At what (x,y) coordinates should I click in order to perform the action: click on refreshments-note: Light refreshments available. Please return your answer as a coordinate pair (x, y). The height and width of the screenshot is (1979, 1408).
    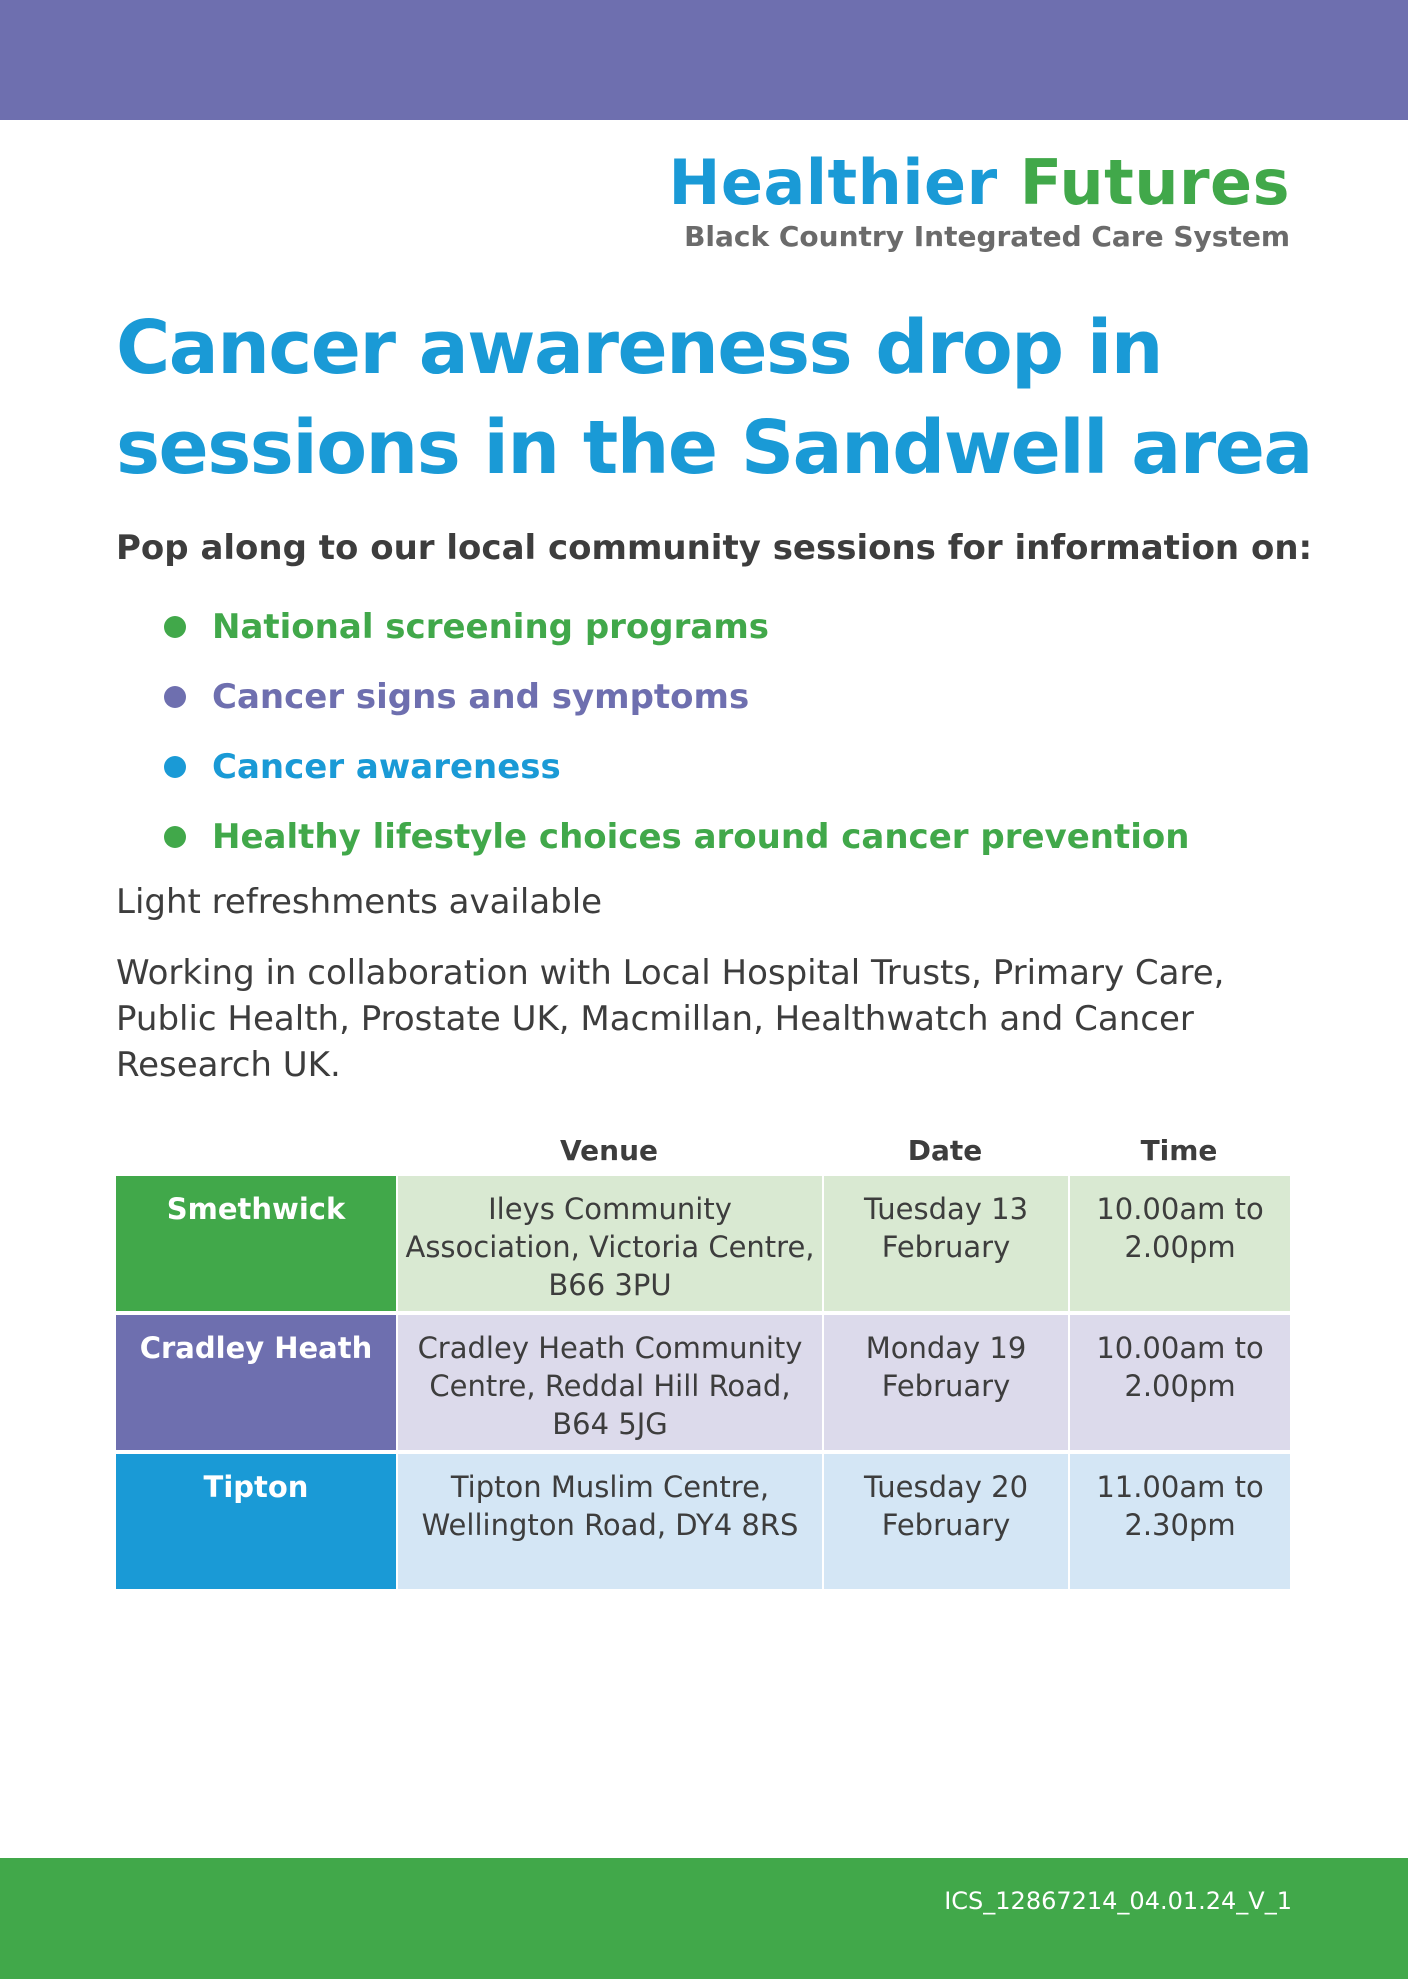
    Looking at the image, I should click on (359, 902).